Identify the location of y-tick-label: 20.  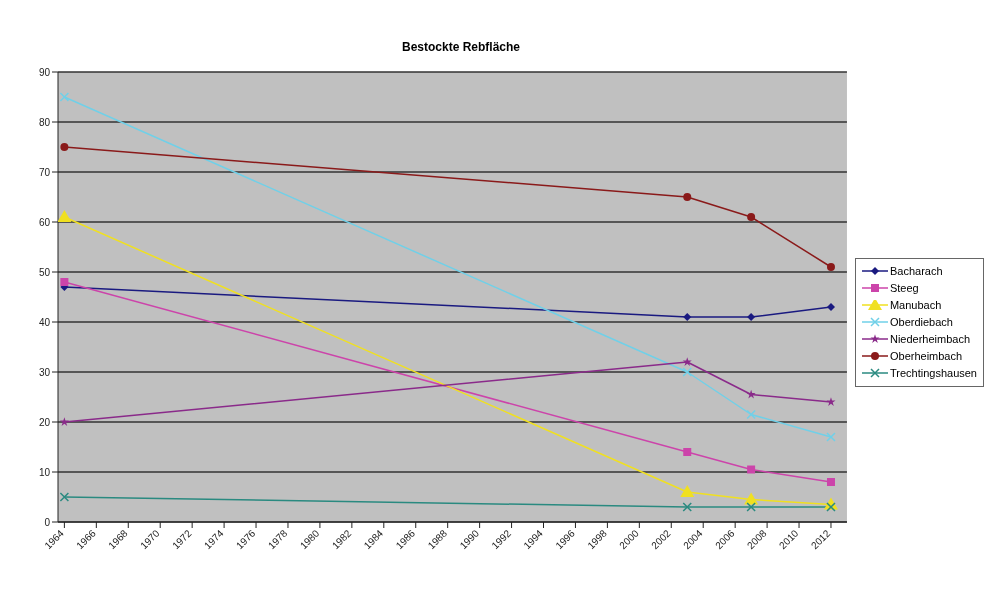
(44, 422).